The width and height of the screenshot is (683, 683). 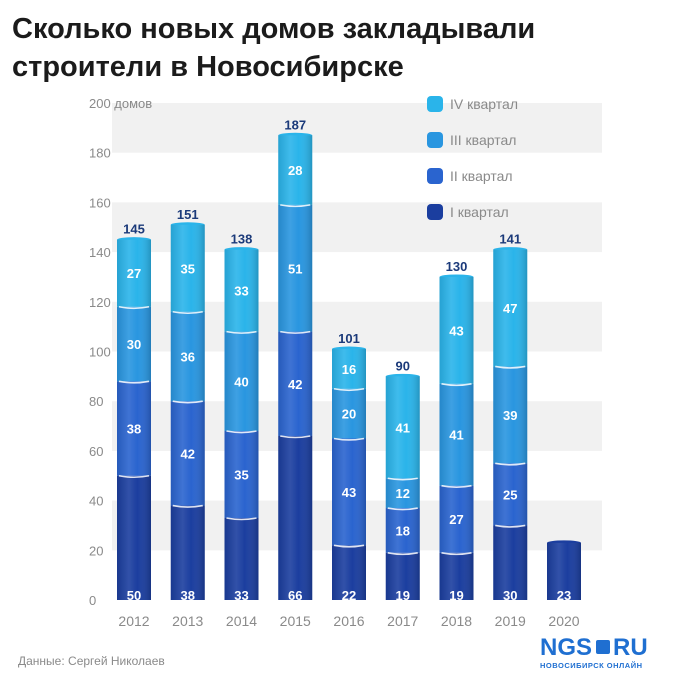 What do you see at coordinates (402, 621) in the screenshot?
I see `x-tick-label: 2017` at bounding box center [402, 621].